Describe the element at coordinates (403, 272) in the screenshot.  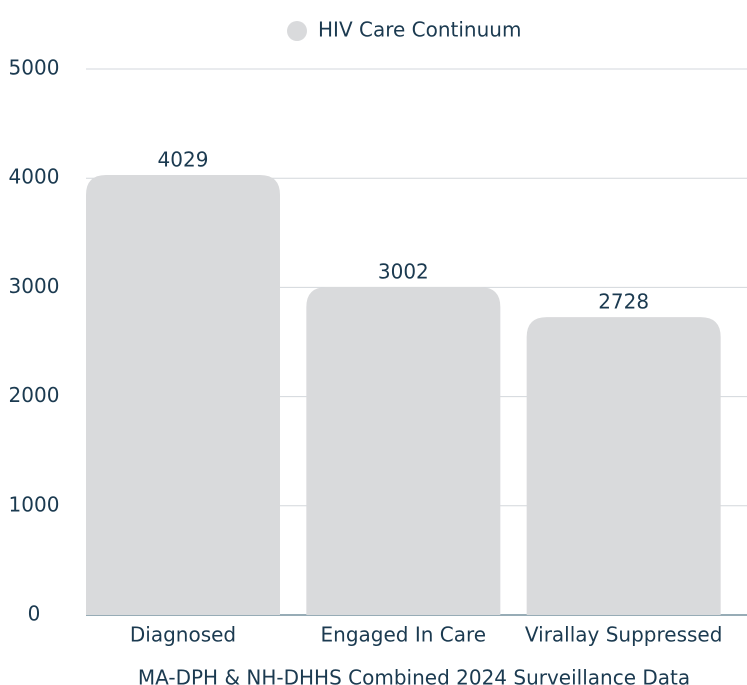
I see `value-label: 3002` at that location.